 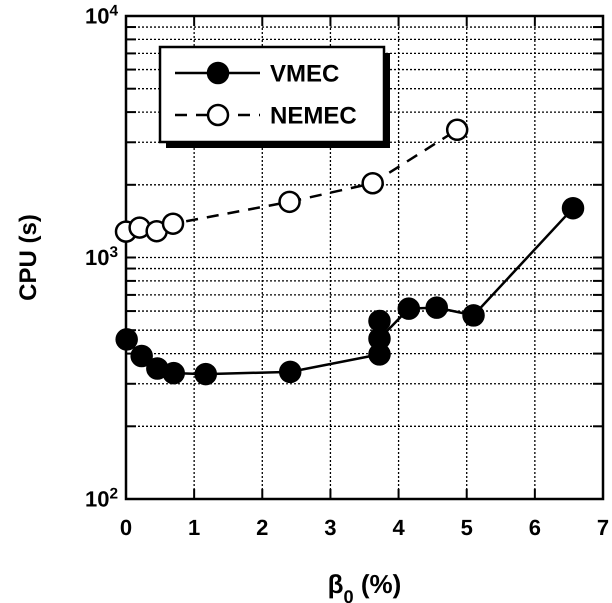 I want to click on y-tick-label: 10$^{3}$, so click(x=101, y=257).